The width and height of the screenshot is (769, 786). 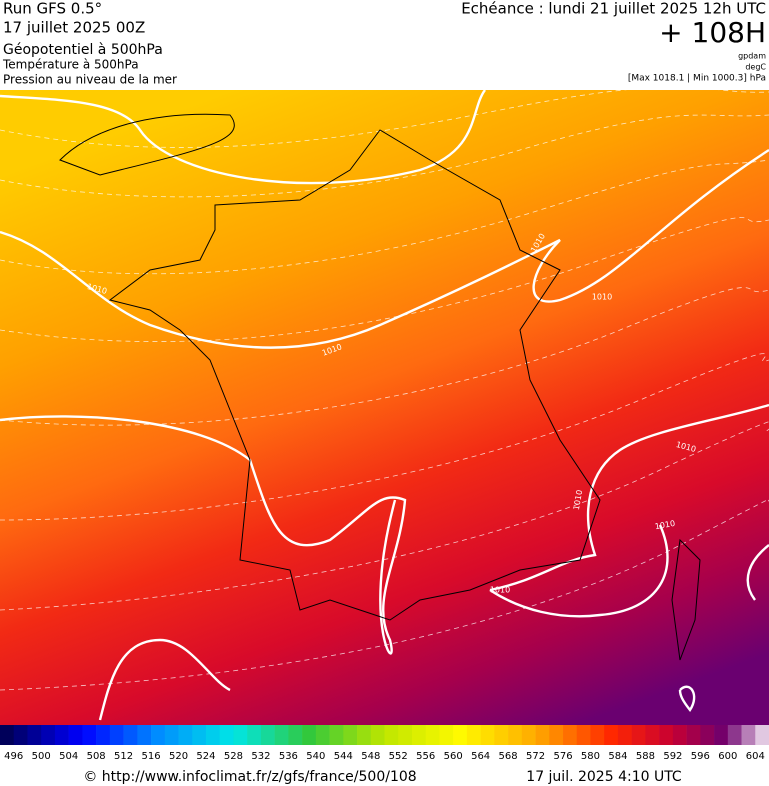 I want to click on colorbar-label: 532, so click(x=260, y=756).